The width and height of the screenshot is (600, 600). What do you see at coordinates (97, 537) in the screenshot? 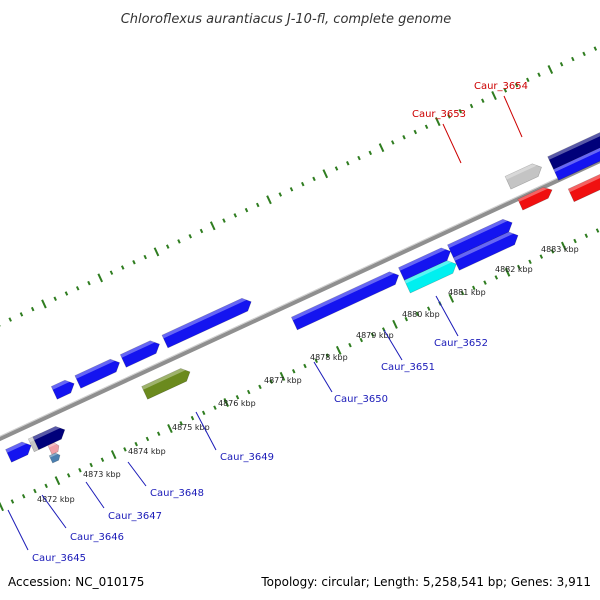
I see `gene-label-text: Caur_3646` at bounding box center [97, 537].